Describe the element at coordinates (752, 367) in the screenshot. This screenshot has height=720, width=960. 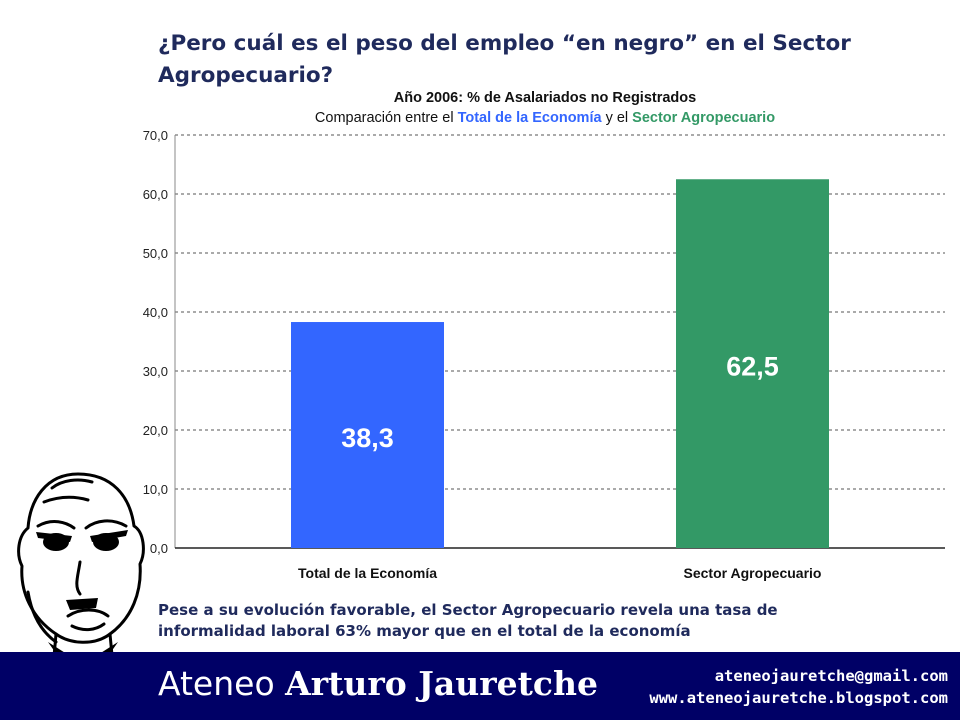
I see `bar-value-label: 62,5` at that location.